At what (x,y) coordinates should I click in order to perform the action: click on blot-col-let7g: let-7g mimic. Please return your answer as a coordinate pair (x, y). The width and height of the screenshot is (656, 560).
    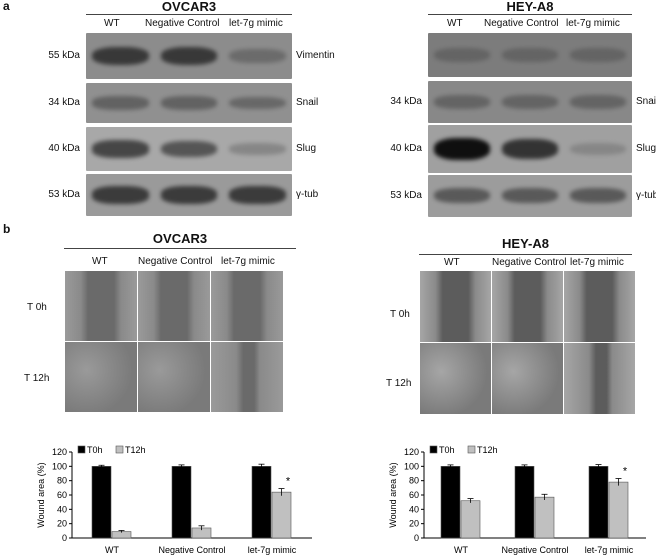
    Looking at the image, I should click on (593, 23).